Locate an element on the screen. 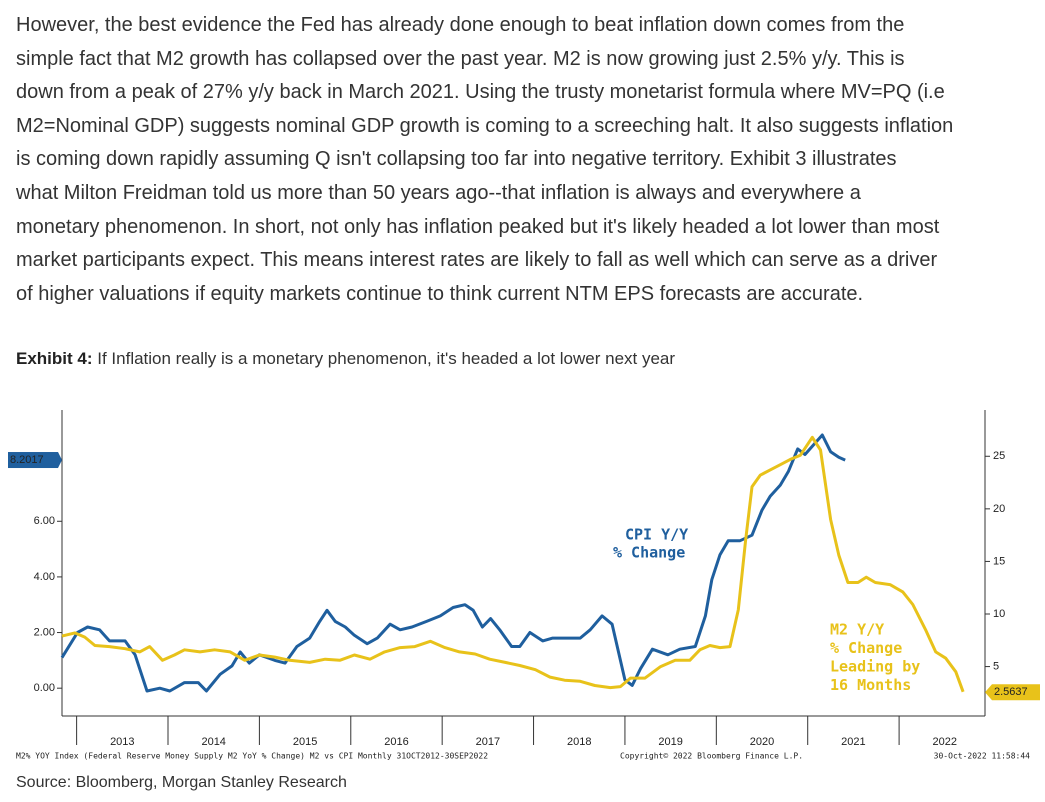  y-tick-label: 2.00 is located at coordinates (44, 632).